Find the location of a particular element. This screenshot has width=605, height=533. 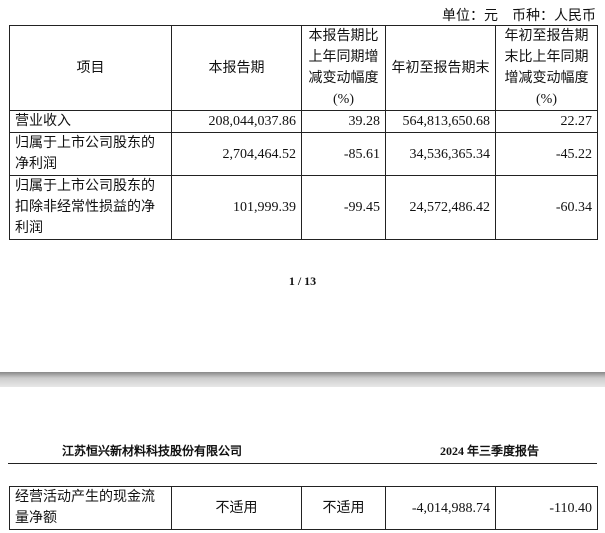

cell: 24,572,486.42 is located at coordinates (440, 207).